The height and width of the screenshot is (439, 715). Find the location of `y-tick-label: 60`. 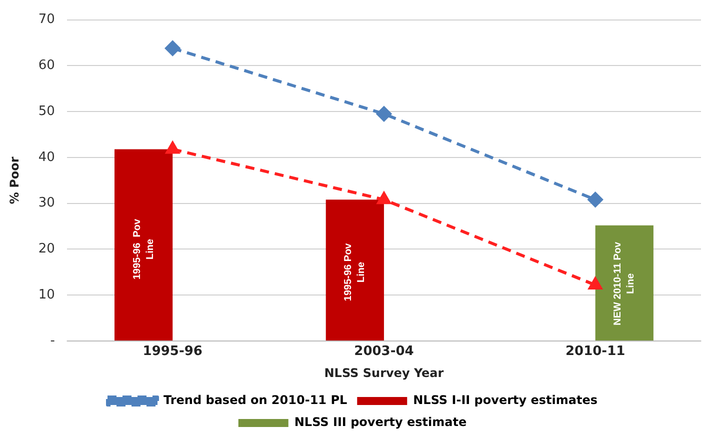

y-tick-label: 60 is located at coordinates (46, 66).